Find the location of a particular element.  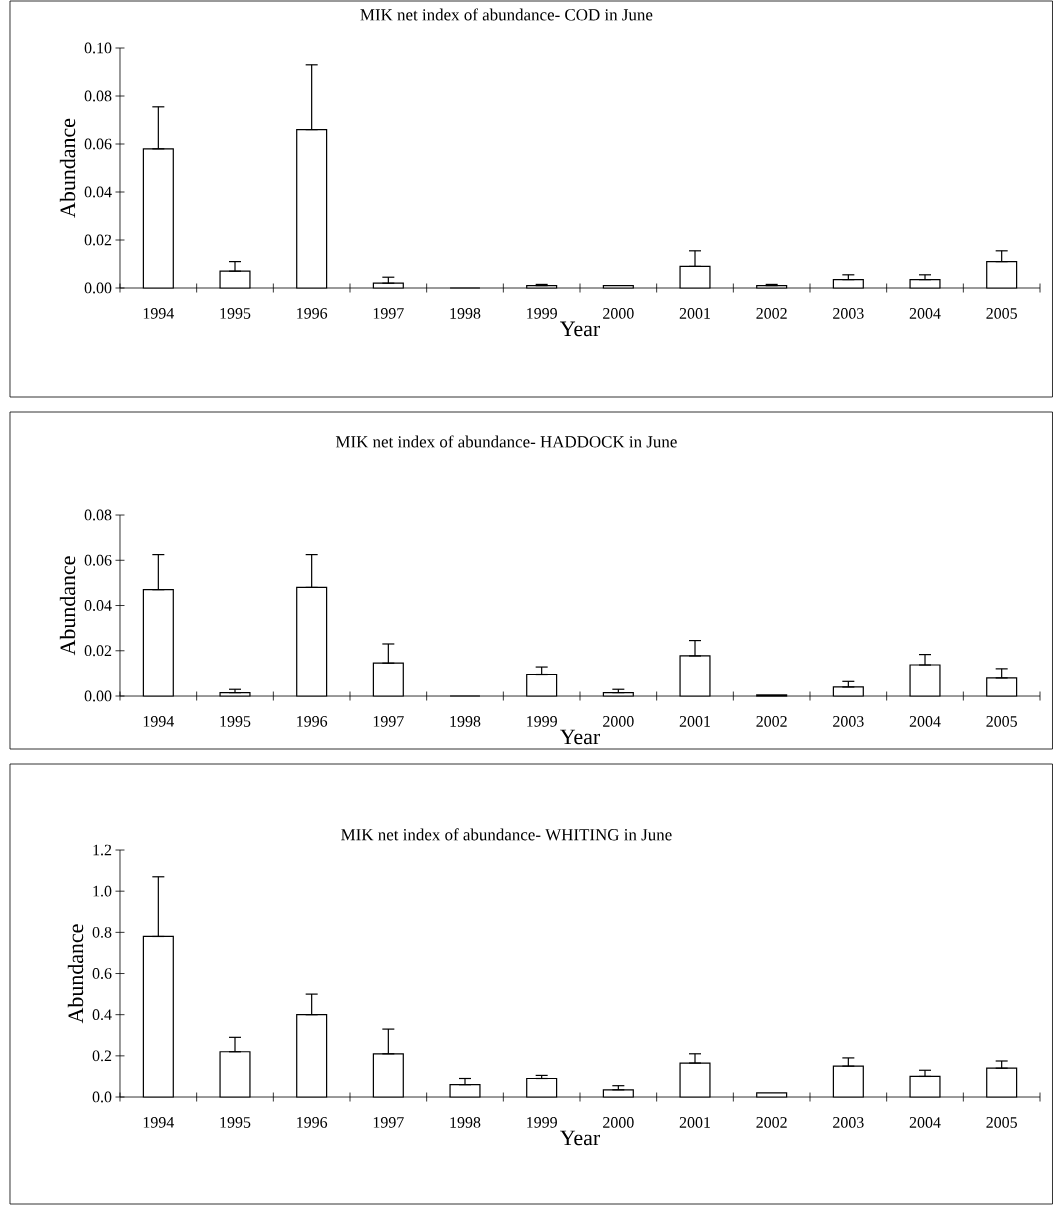

y-tick-label: 0.8 is located at coordinates (102, 932).